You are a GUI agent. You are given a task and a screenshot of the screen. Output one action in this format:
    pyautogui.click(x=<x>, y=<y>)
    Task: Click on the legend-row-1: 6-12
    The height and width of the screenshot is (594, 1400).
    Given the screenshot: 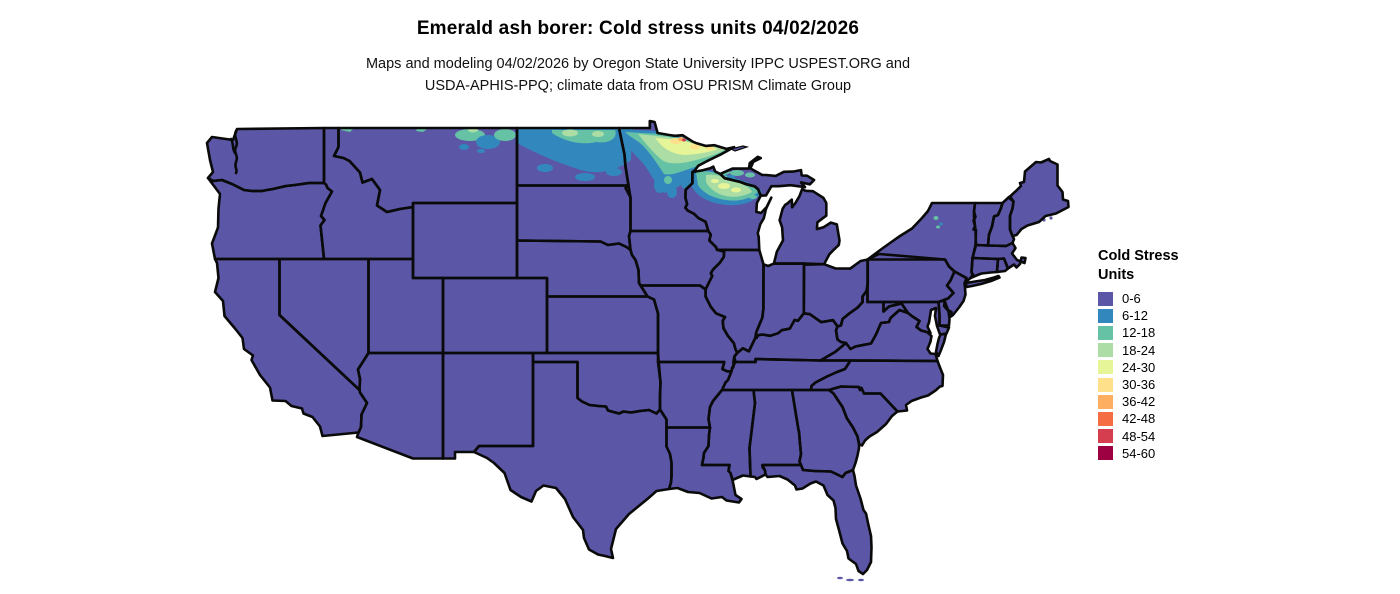 What is the action you would take?
    pyautogui.click(x=1173, y=315)
    